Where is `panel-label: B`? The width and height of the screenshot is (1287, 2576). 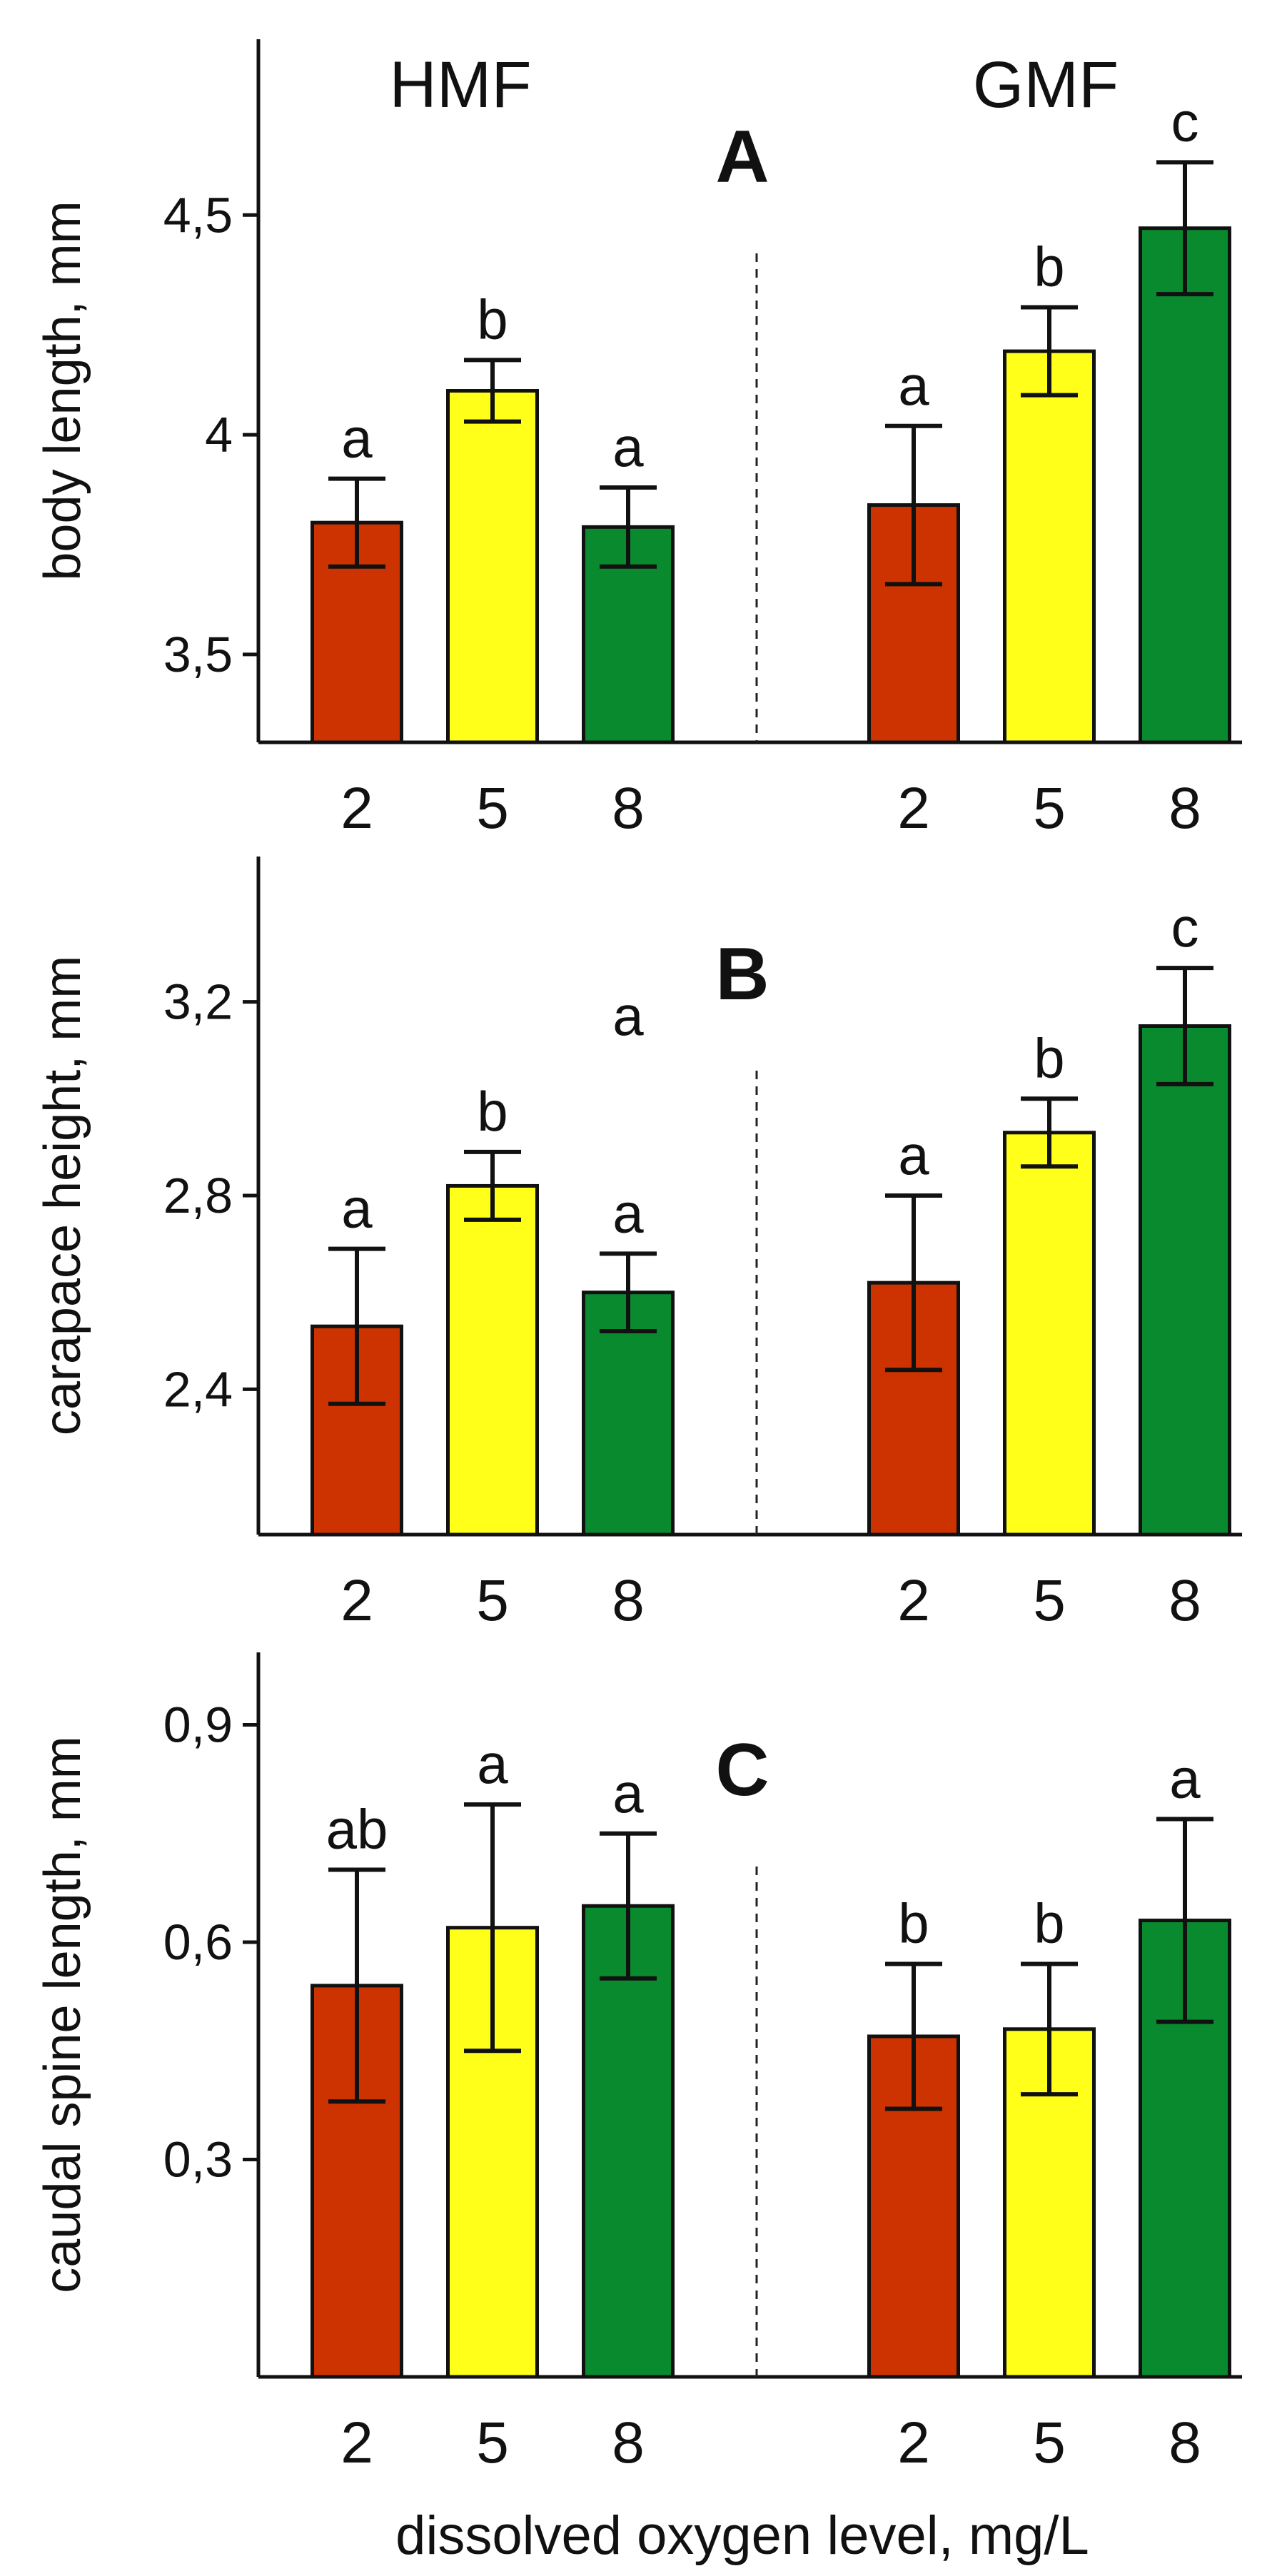 panel-label: B is located at coordinates (742, 974).